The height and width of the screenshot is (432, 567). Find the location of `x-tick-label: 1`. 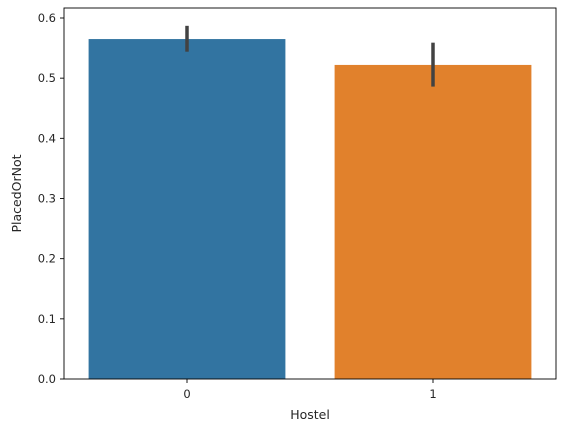

x-tick-label: 1 is located at coordinates (432, 394).